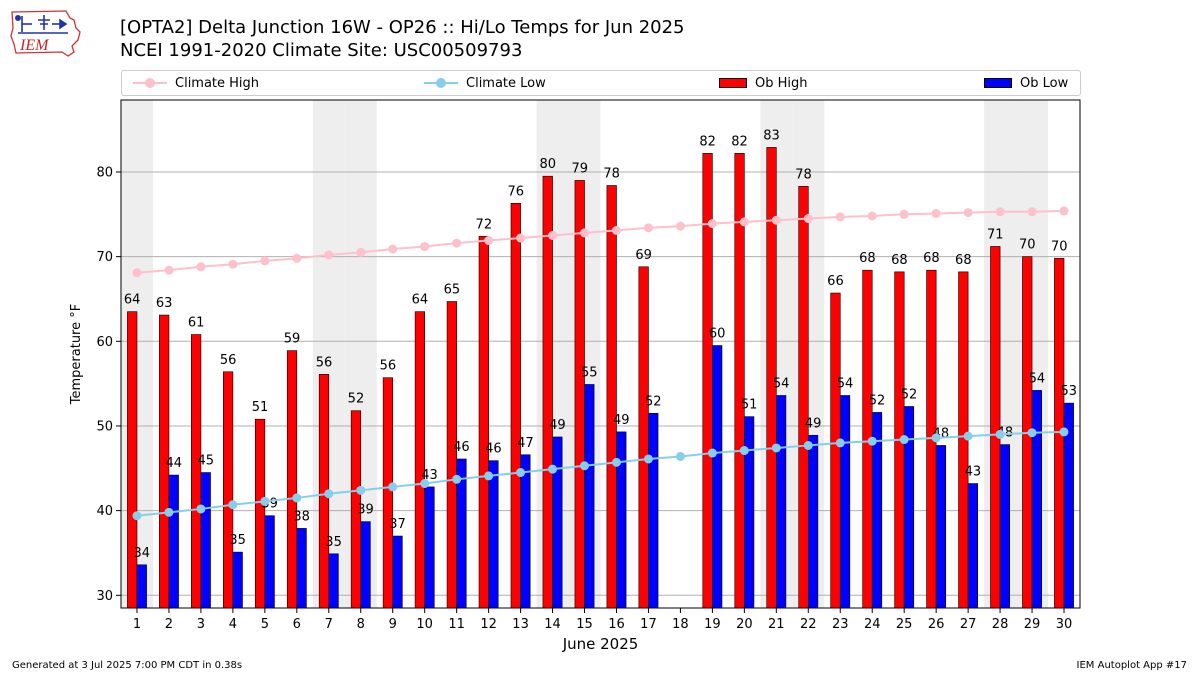  What do you see at coordinates (1000, 624) in the screenshot?
I see `x-tick-label: 28` at bounding box center [1000, 624].